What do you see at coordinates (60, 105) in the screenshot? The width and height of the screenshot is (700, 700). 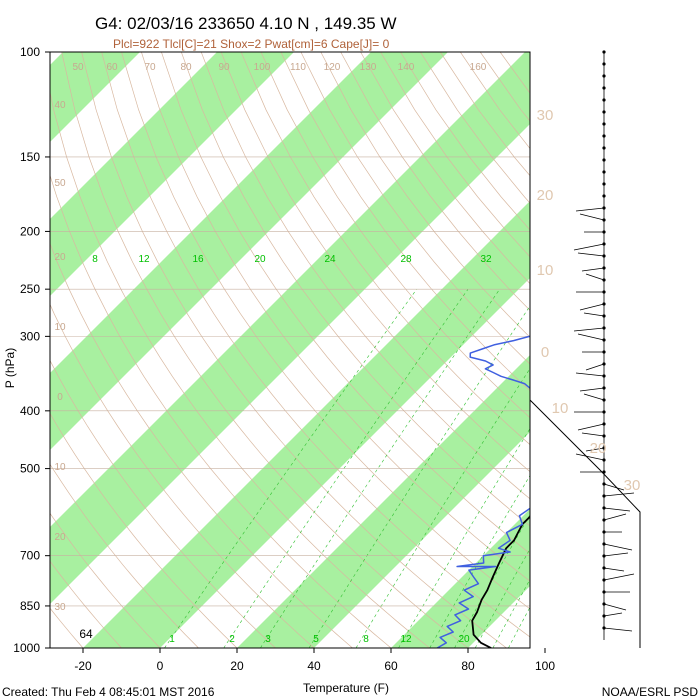 I see `isotherm-label: 40` at bounding box center [60, 105].